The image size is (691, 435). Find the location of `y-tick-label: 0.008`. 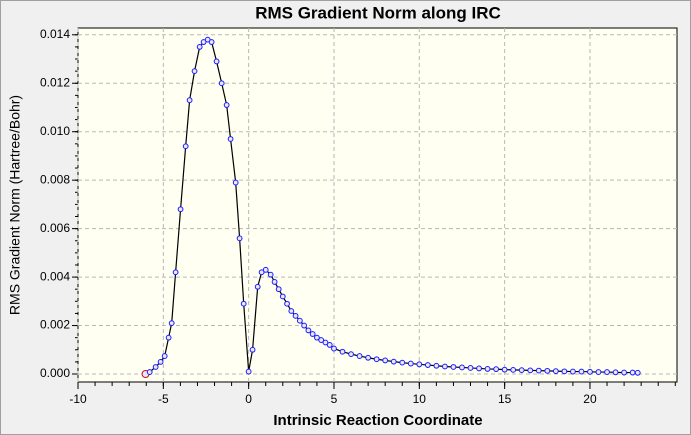

y-tick-label: 0.008 is located at coordinates (55, 179).